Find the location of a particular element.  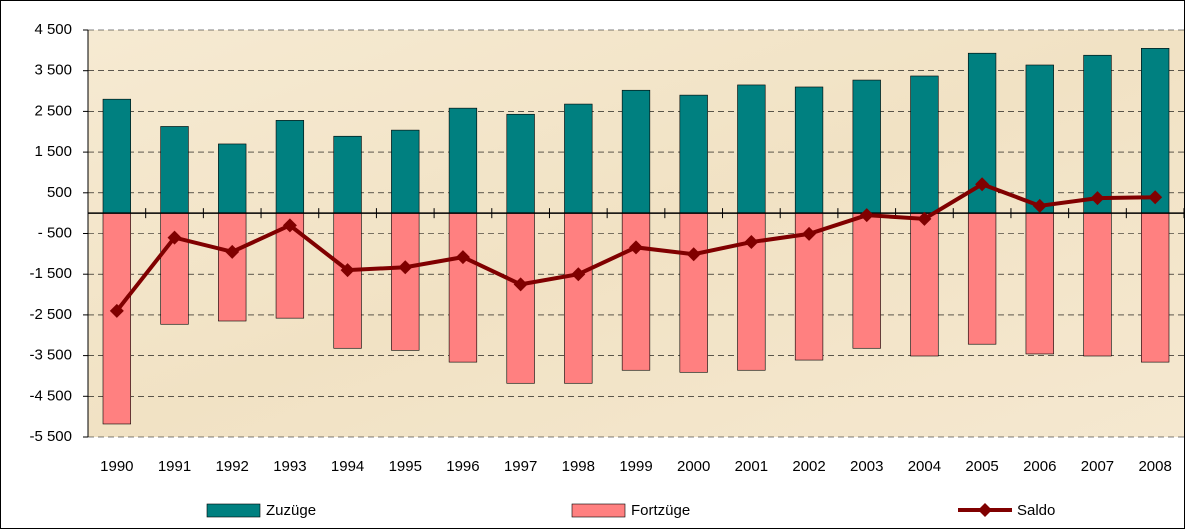

y-tick-label: -4 500 is located at coordinates (50, 395).